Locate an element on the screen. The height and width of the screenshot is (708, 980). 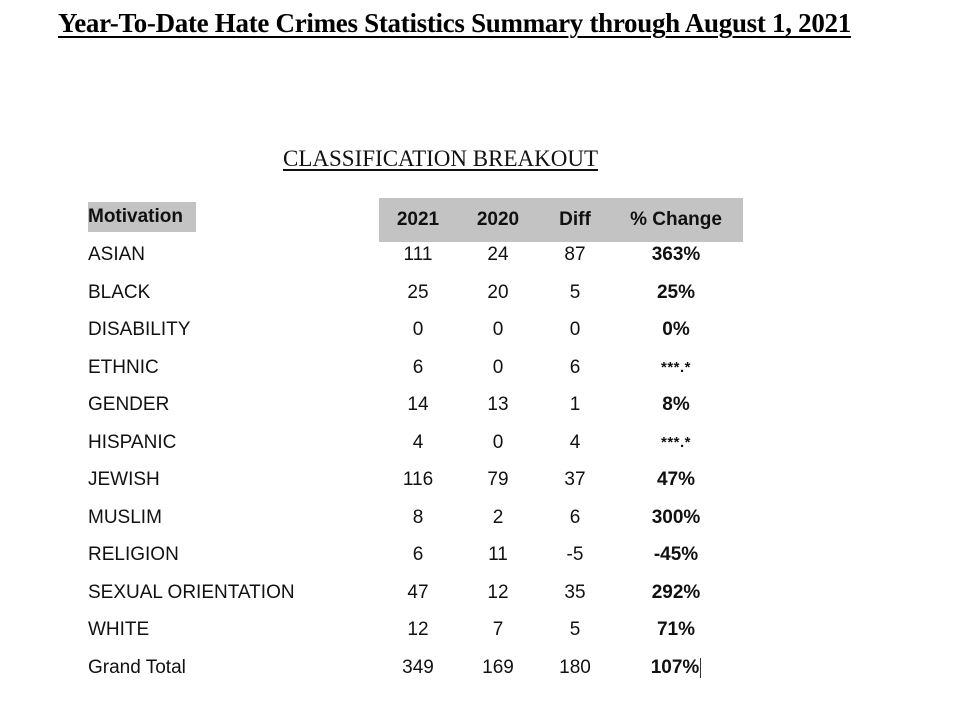
row-pct-change: 25% is located at coordinates (676, 292).